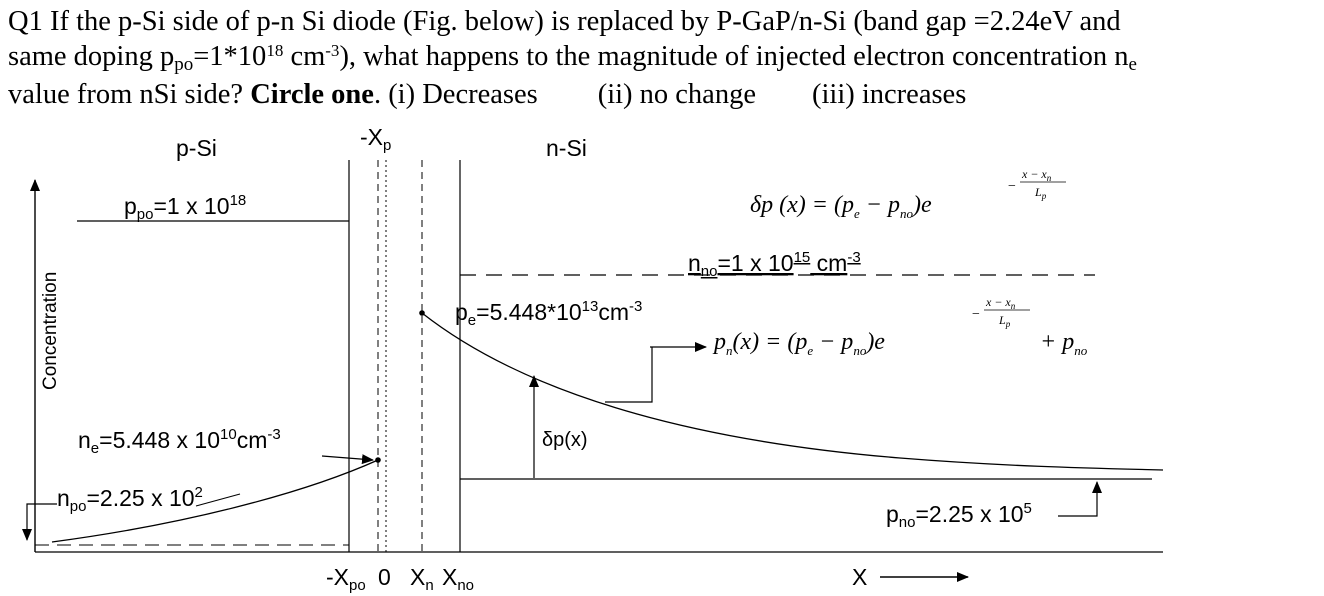  Describe the element at coordinates (218, 500) in the screenshot. I see `npo-underline` at that location.